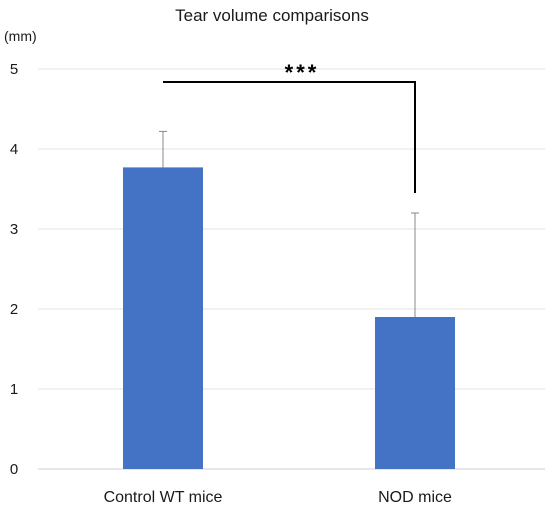 The image size is (550, 509). I want to click on x-category-label: NOD mice, so click(415, 497).